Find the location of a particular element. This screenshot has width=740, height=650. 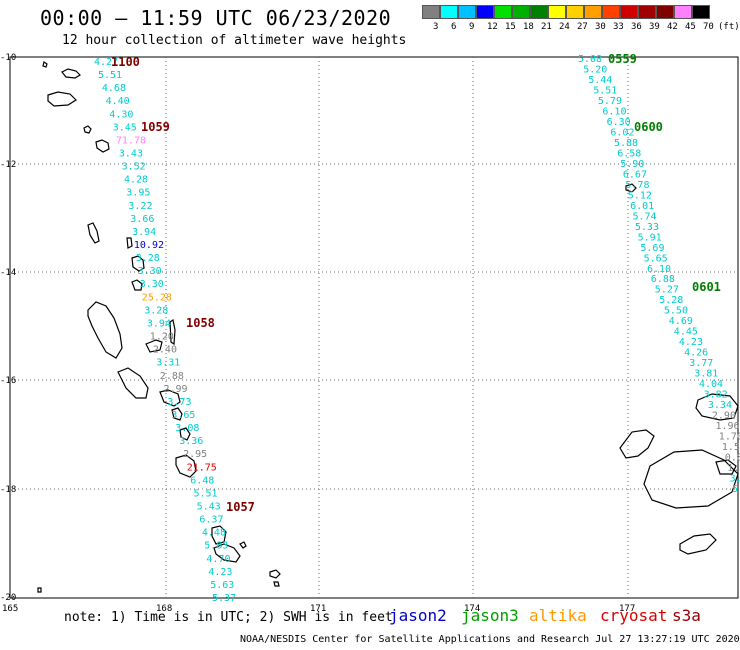

wave-height-label: 6.67 is located at coordinates (635, 174).